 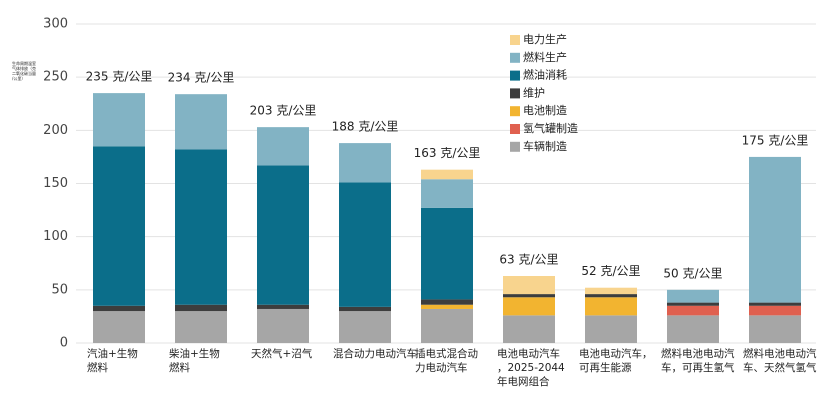 I want to click on total-label: 175 克/公里, so click(x=775, y=140).